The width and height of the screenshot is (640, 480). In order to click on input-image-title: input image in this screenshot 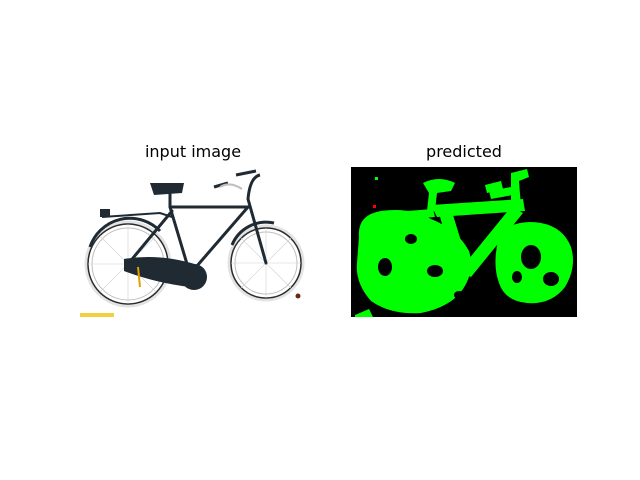, I will do `click(193, 151)`.